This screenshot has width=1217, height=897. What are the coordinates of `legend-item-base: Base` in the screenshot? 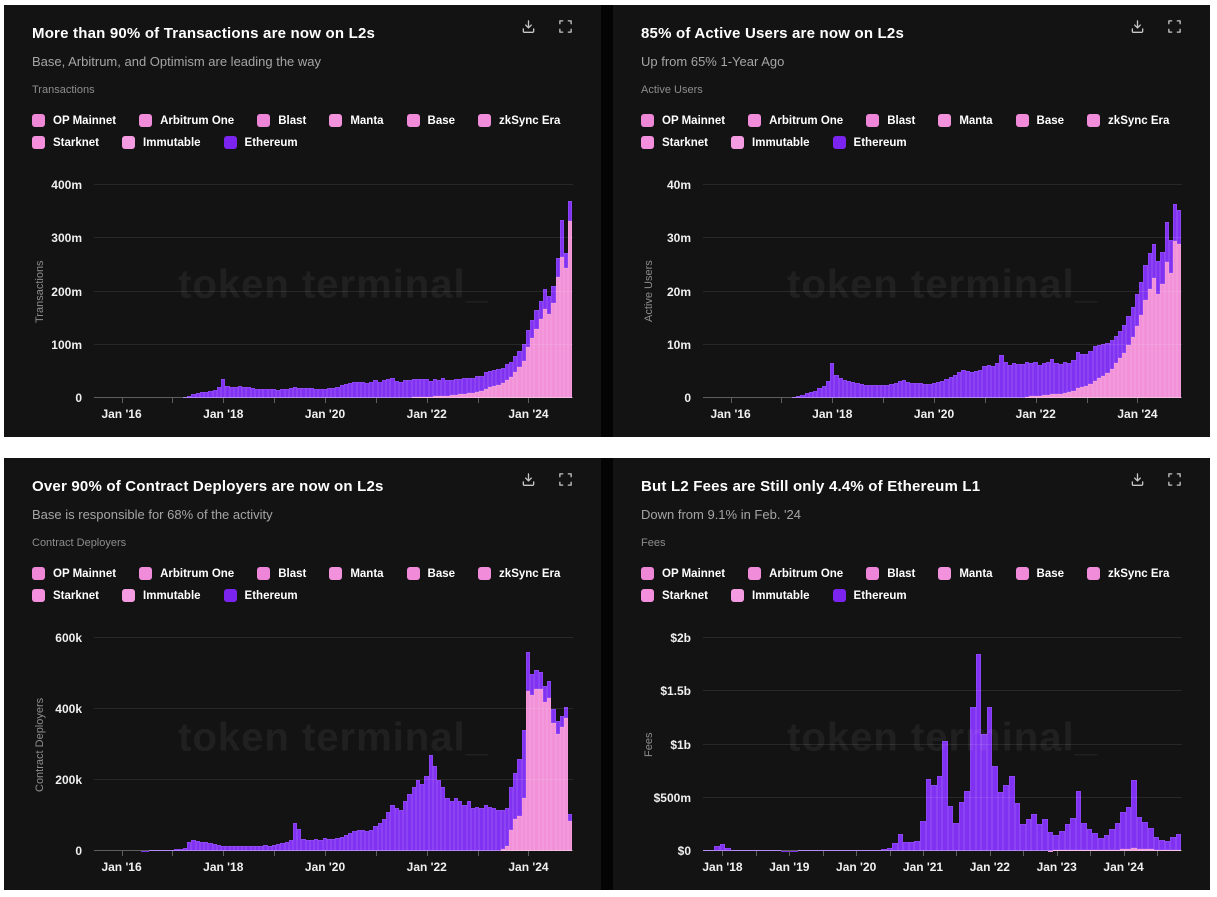 It's located at (430, 573).